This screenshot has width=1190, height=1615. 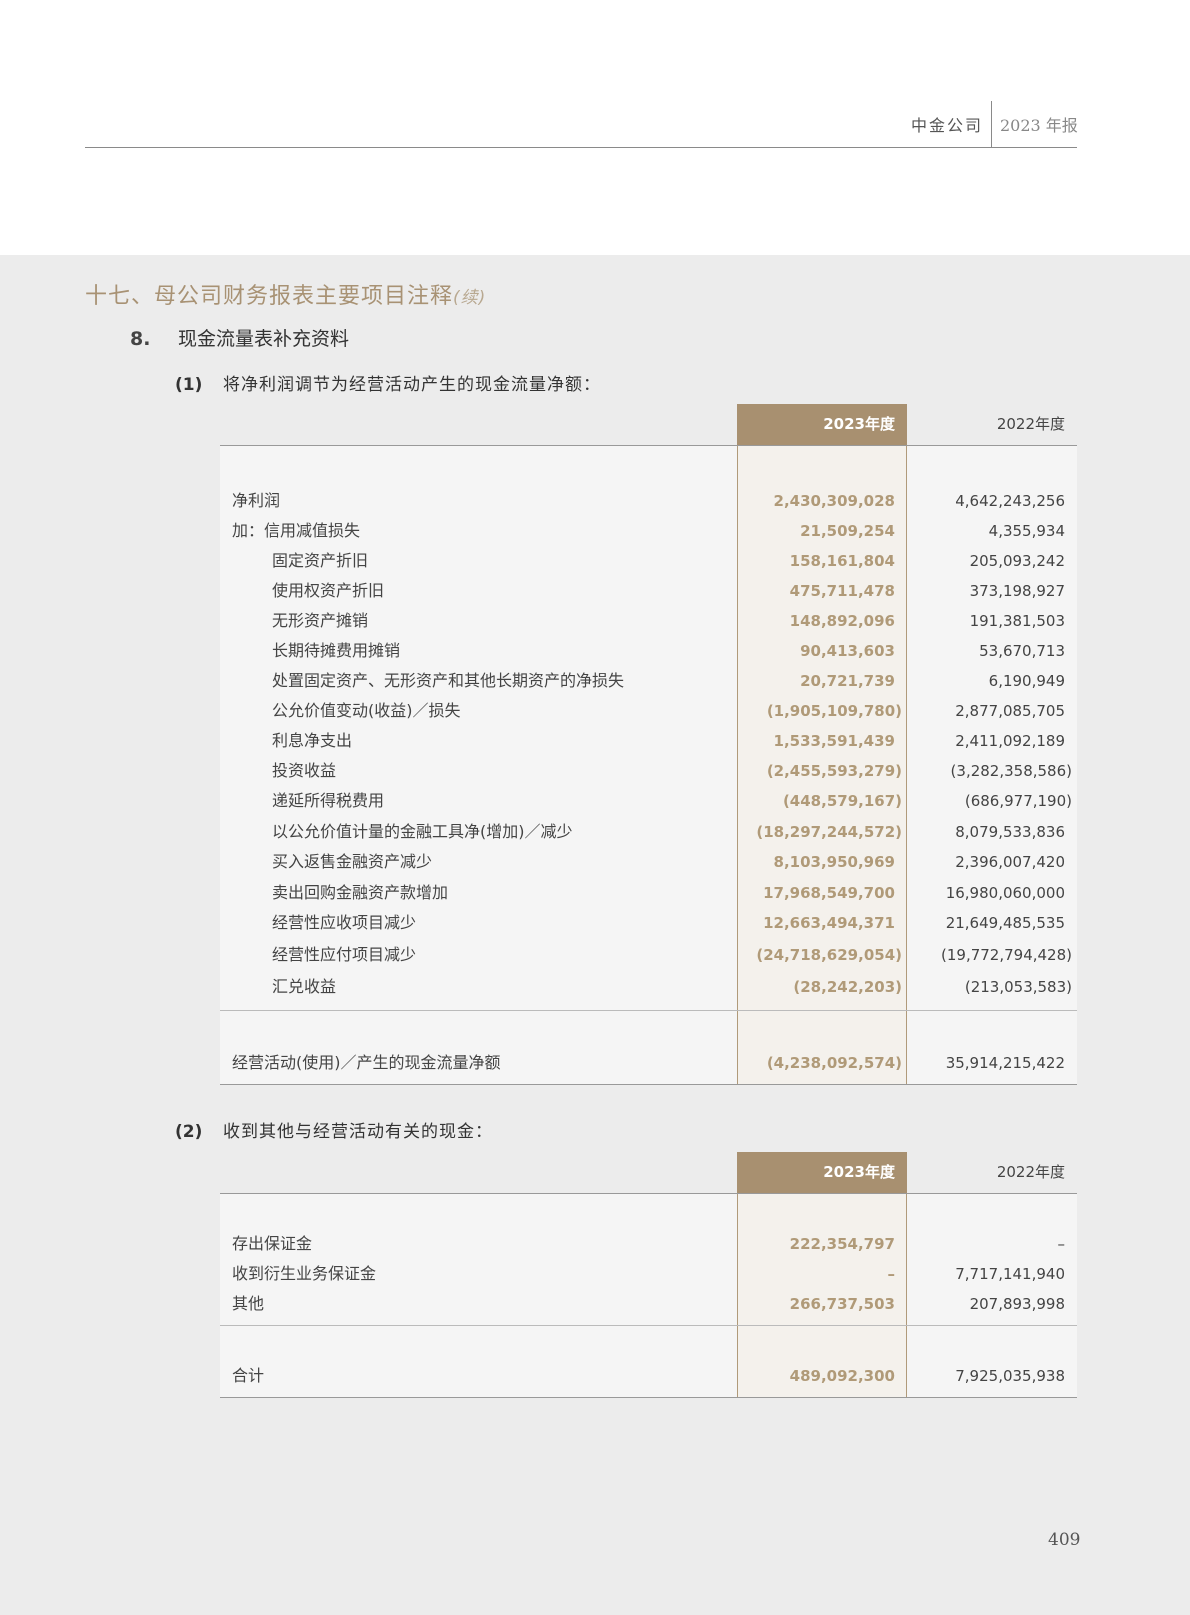 I want to click on column-header-2022: 2022年度, so click(x=1030, y=424).